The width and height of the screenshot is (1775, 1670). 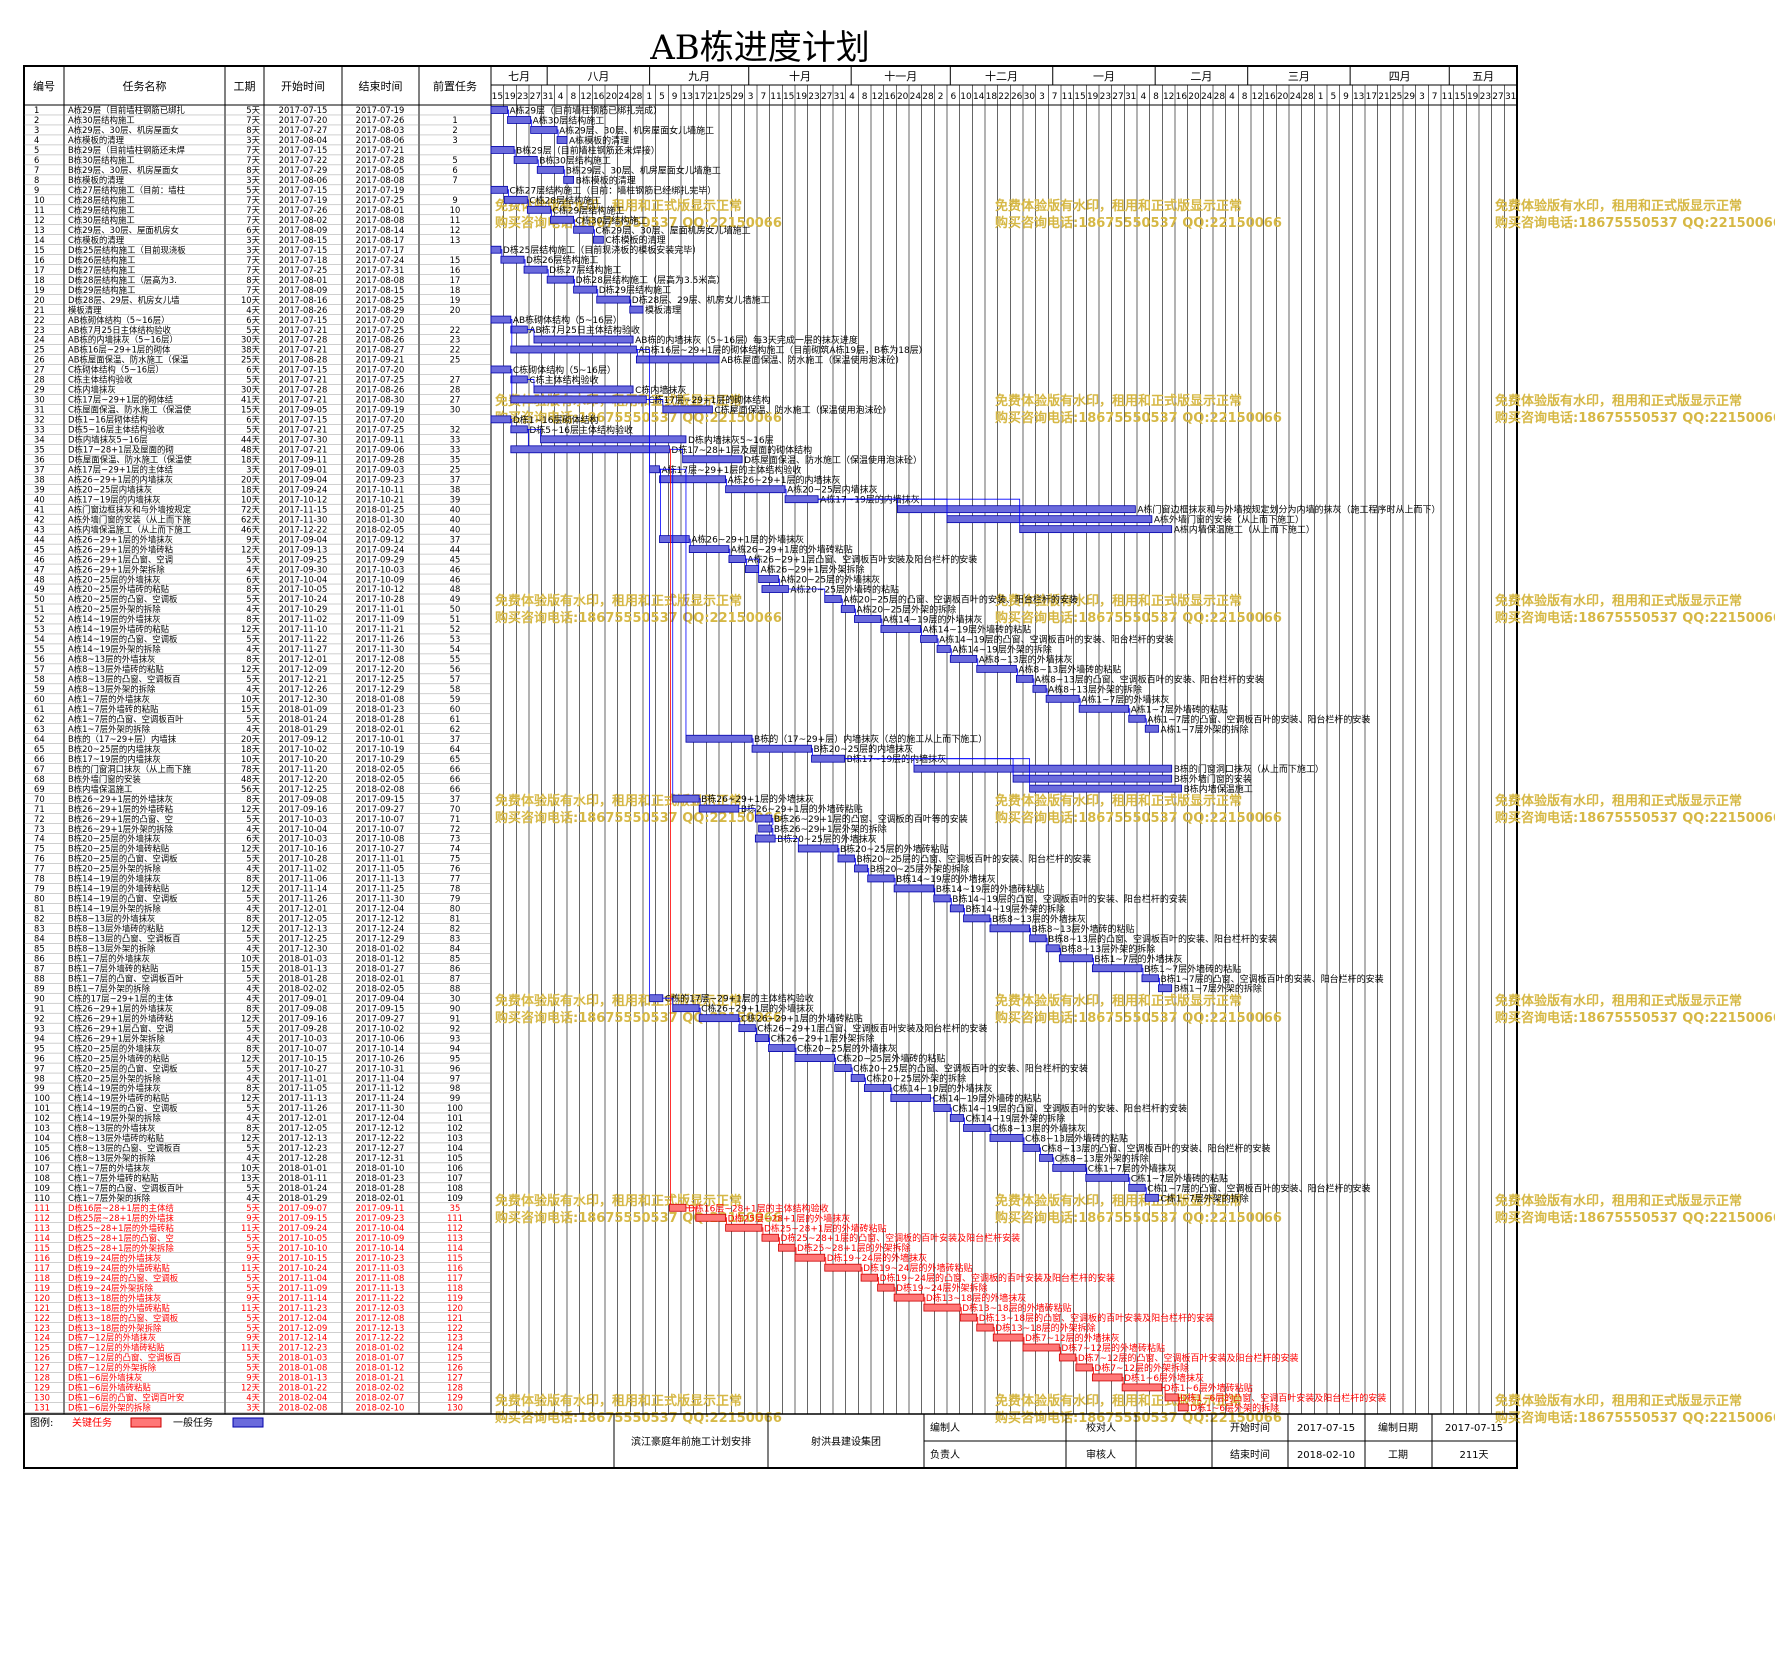 I want to click on task-name: A栋内墙保温施工（从上而下施工, so click(x=129, y=529).